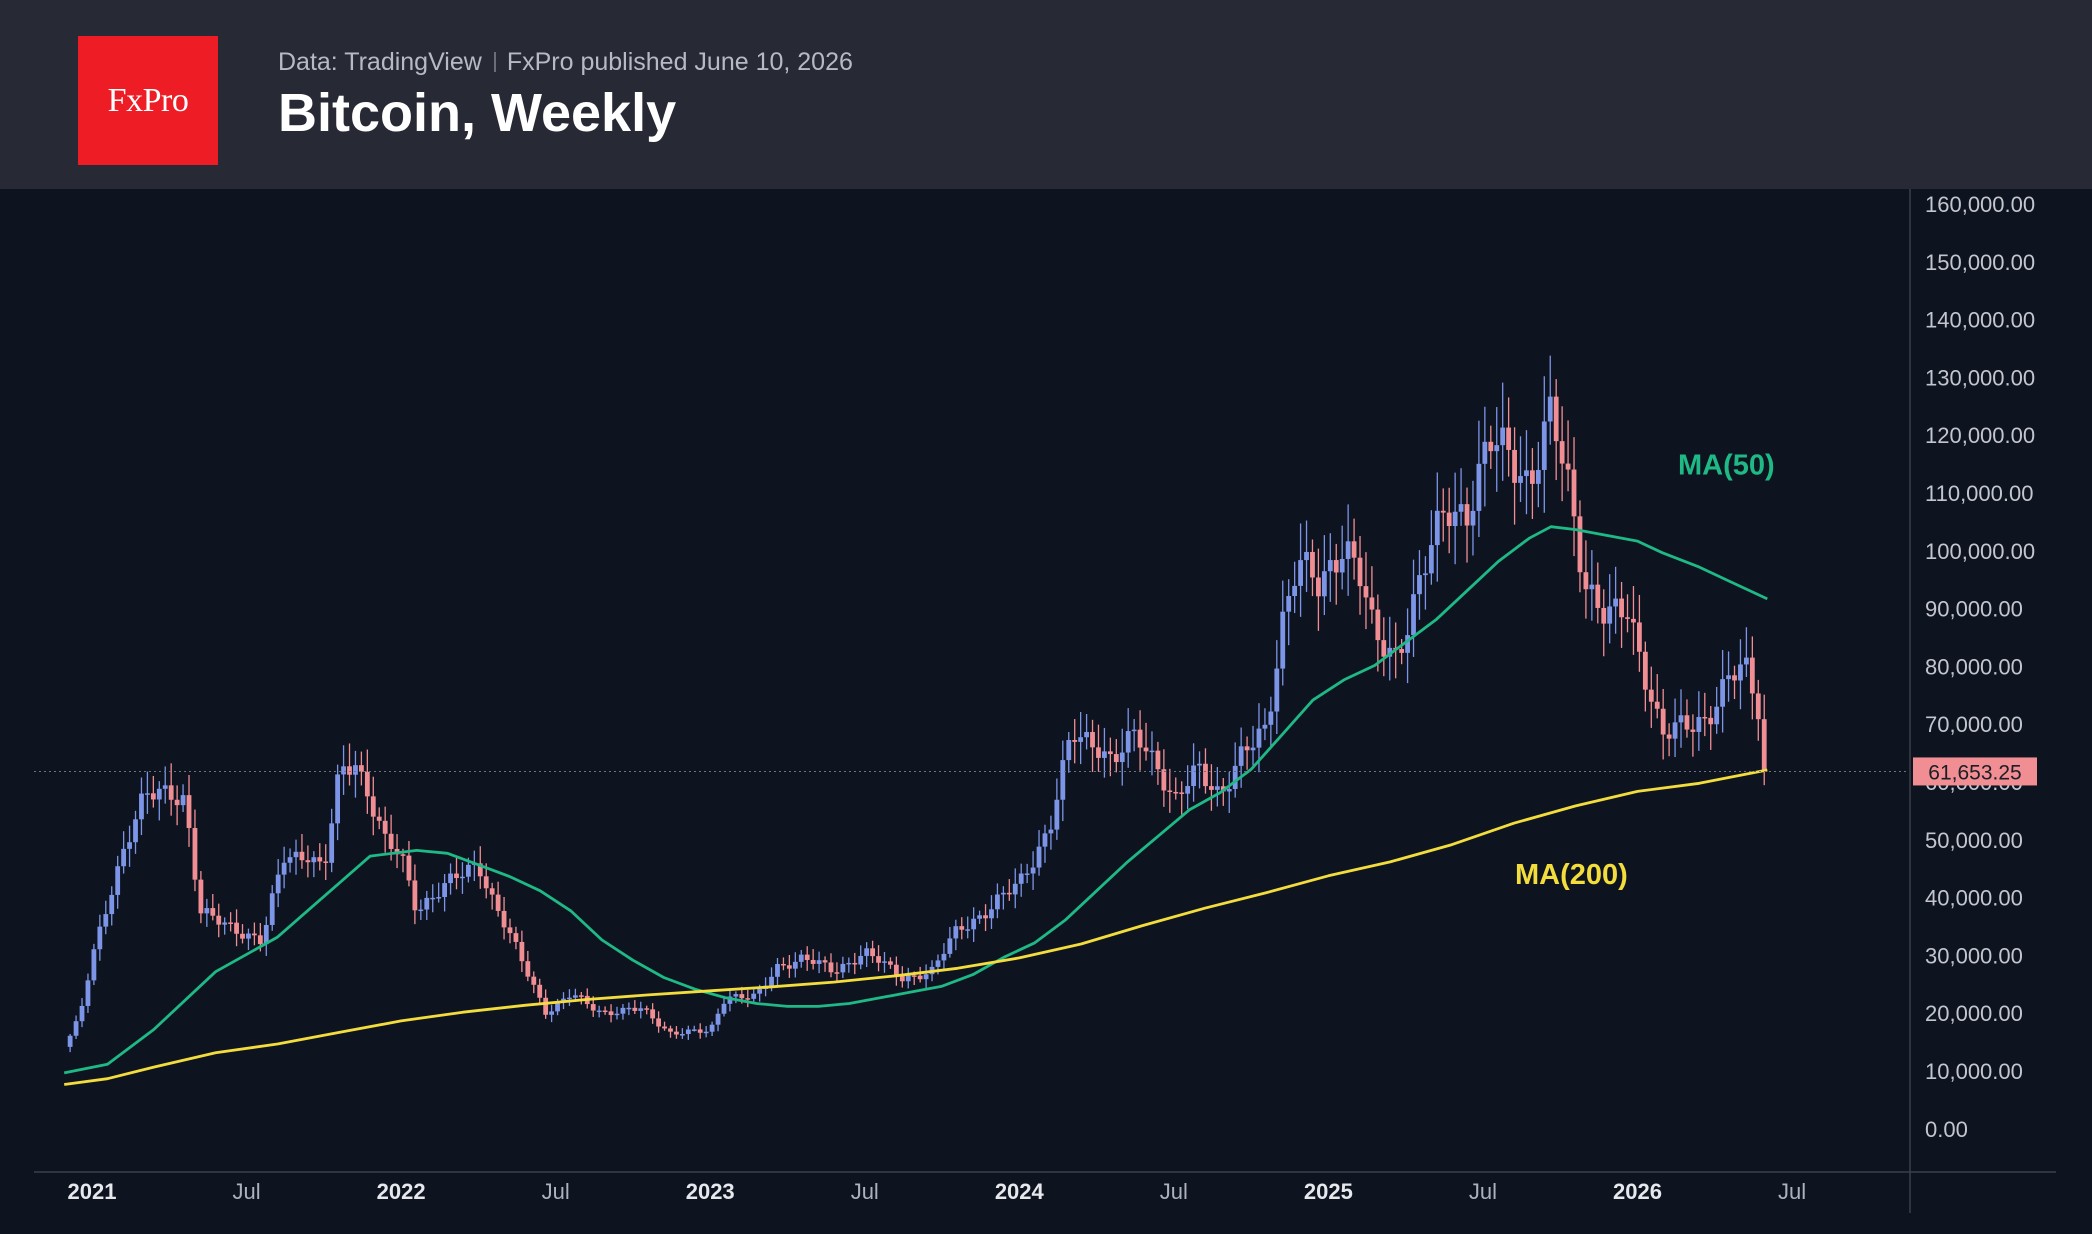  What do you see at coordinates (1975, 771) in the screenshot?
I see `last-price-tag` at bounding box center [1975, 771].